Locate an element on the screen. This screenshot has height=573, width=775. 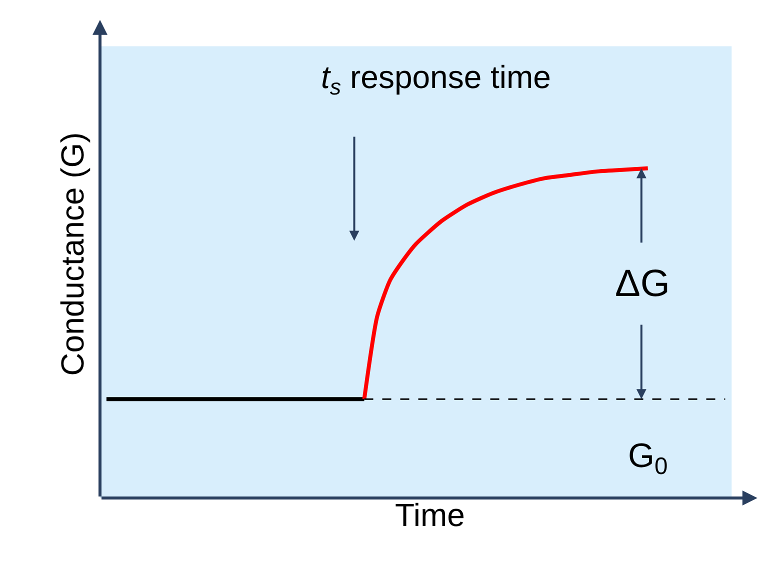
y-axis-title: Conductance (G) is located at coordinates (72, 254).